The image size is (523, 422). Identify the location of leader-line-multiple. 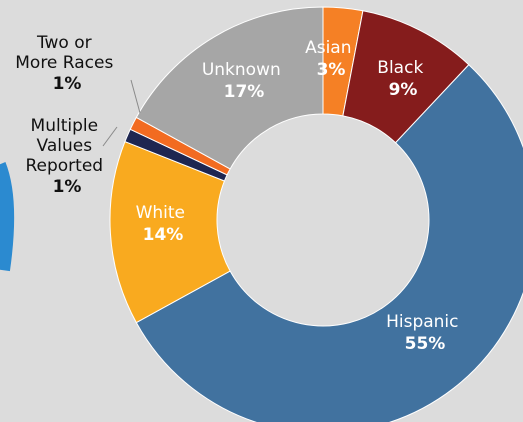
(110, 136).